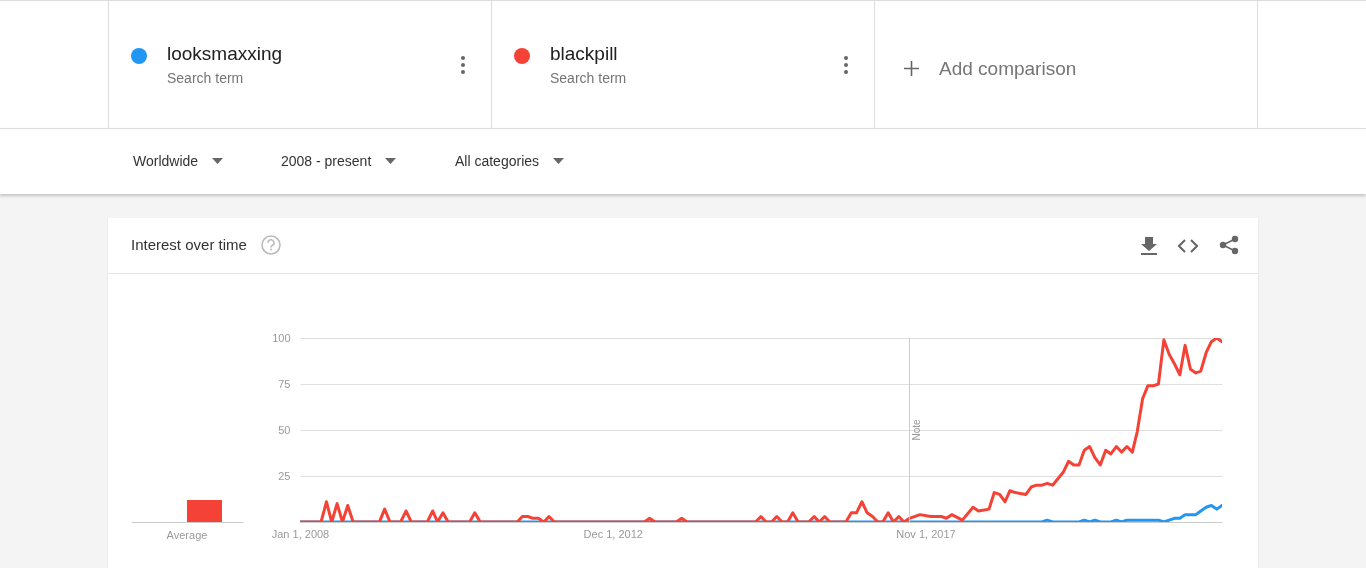 The image size is (1366, 568). What do you see at coordinates (225, 54) in the screenshot?
I see `legend-label: looksmaxxing` at bounding box center [225, 54].